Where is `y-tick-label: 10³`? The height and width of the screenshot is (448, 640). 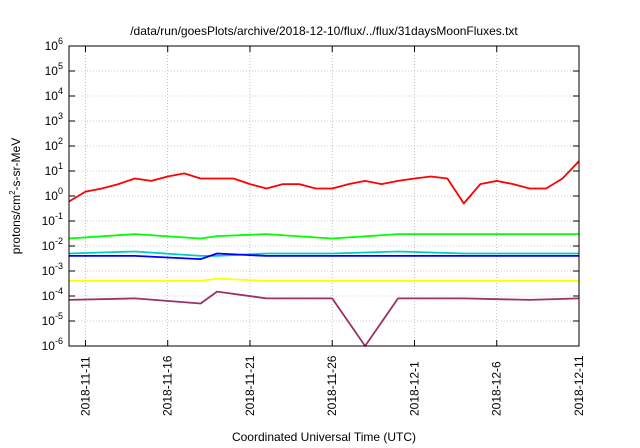 y-tick-label: 10³ is located at coordinates (54, 119).